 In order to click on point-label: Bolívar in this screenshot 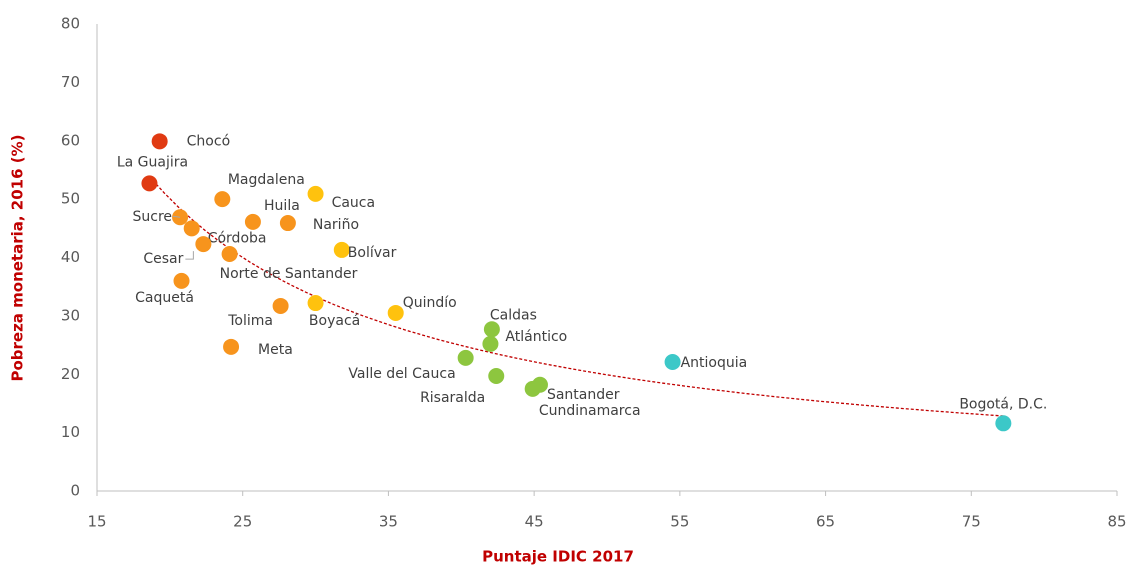, I will do `click(372, 253)`.